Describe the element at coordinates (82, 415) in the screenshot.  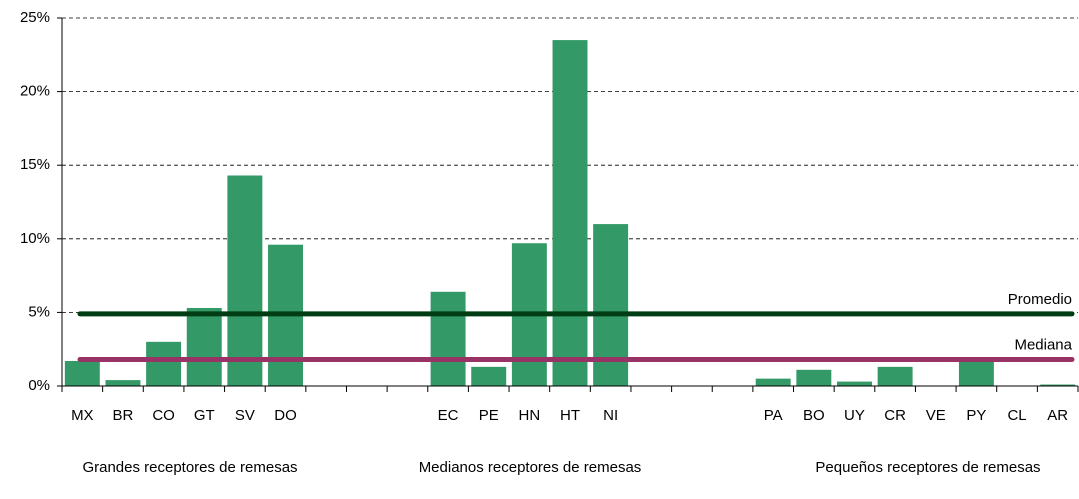
I see `x-tick-label: MX` at that location.